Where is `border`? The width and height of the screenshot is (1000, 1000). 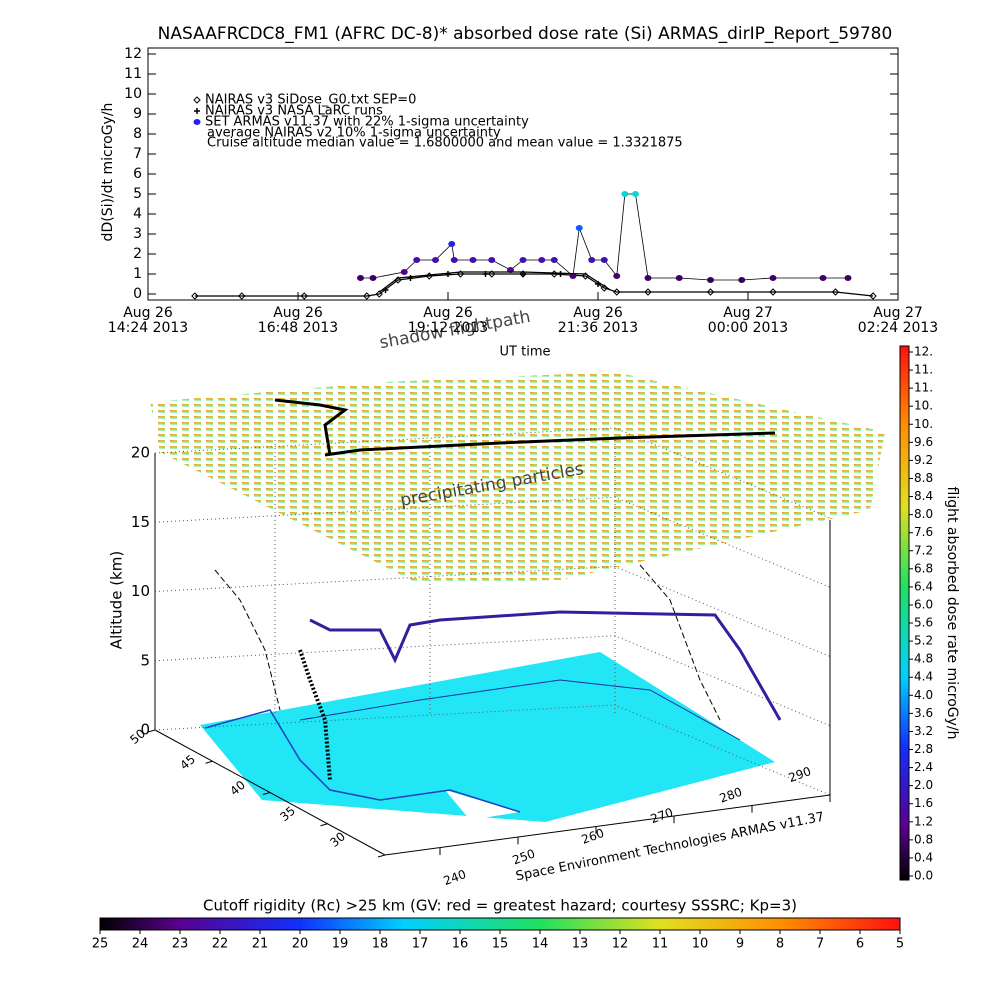 border is located at coordinates (520, 710).